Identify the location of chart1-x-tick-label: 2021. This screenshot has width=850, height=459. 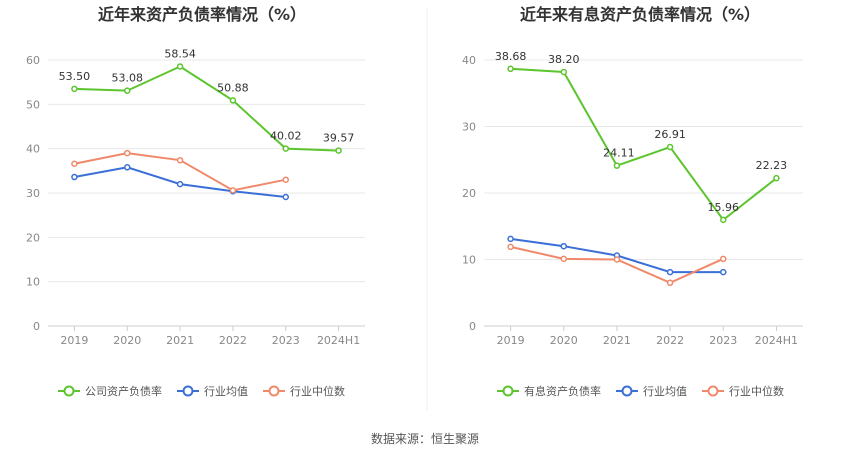
(180, 340).